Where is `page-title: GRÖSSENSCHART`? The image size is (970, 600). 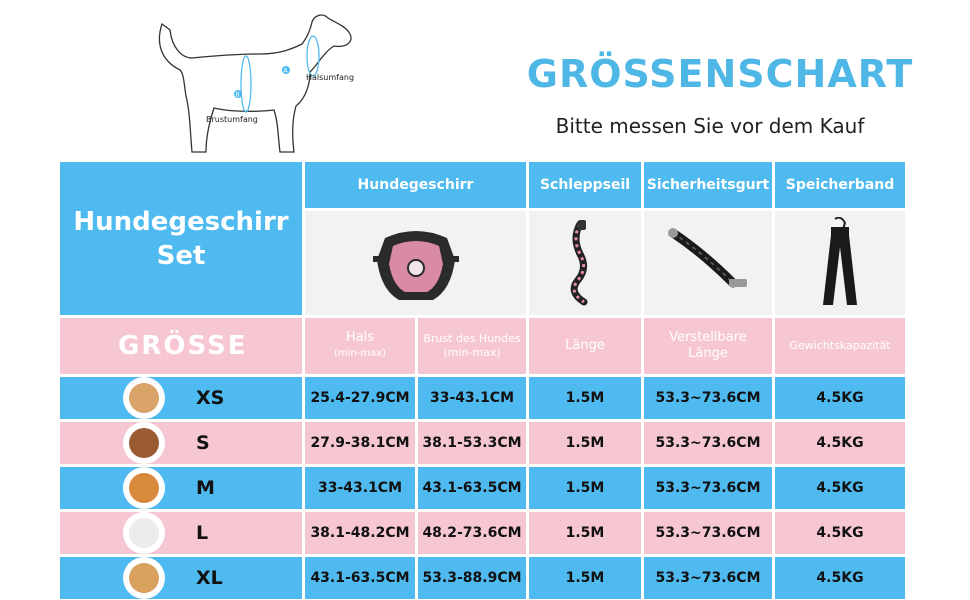 page-title: GRÖSSENSCHART is located at coordinates (720, 74).